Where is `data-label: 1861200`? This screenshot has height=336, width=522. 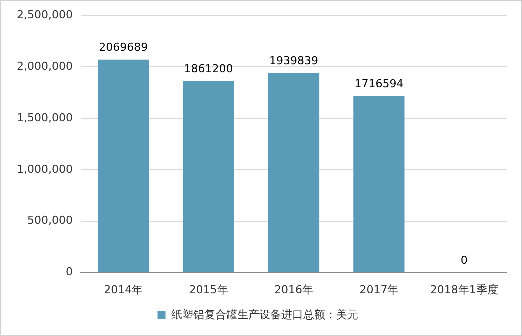 data-label: 1861200 is located at coordinates (209, 69).